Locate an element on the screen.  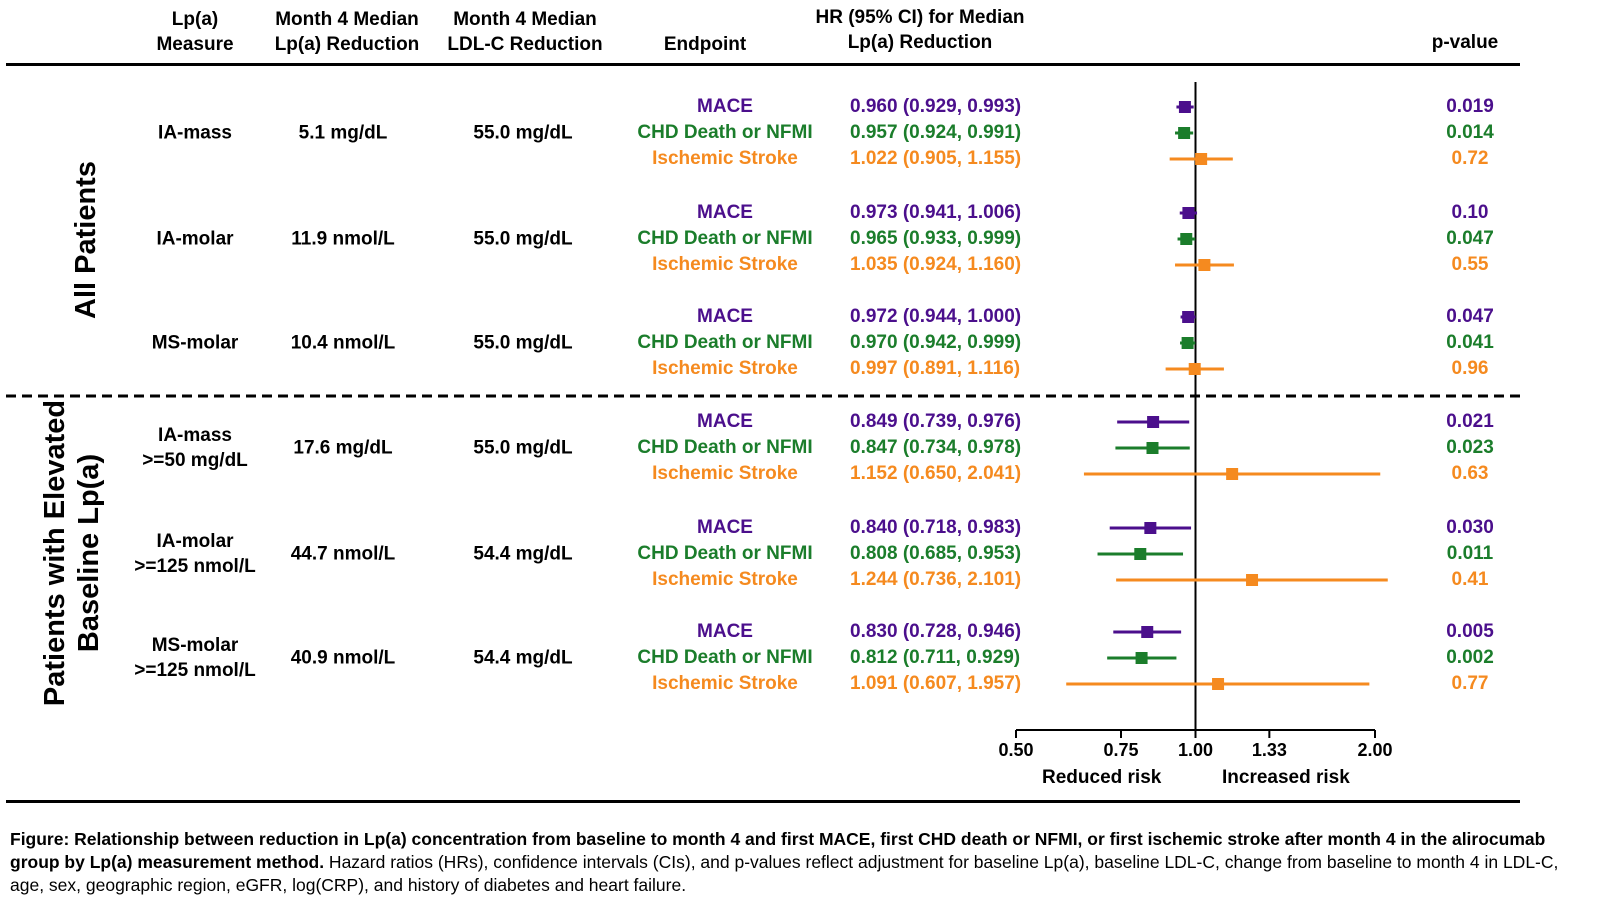
x-tick-label: 2.00 is located at coordinates (1374, 750).